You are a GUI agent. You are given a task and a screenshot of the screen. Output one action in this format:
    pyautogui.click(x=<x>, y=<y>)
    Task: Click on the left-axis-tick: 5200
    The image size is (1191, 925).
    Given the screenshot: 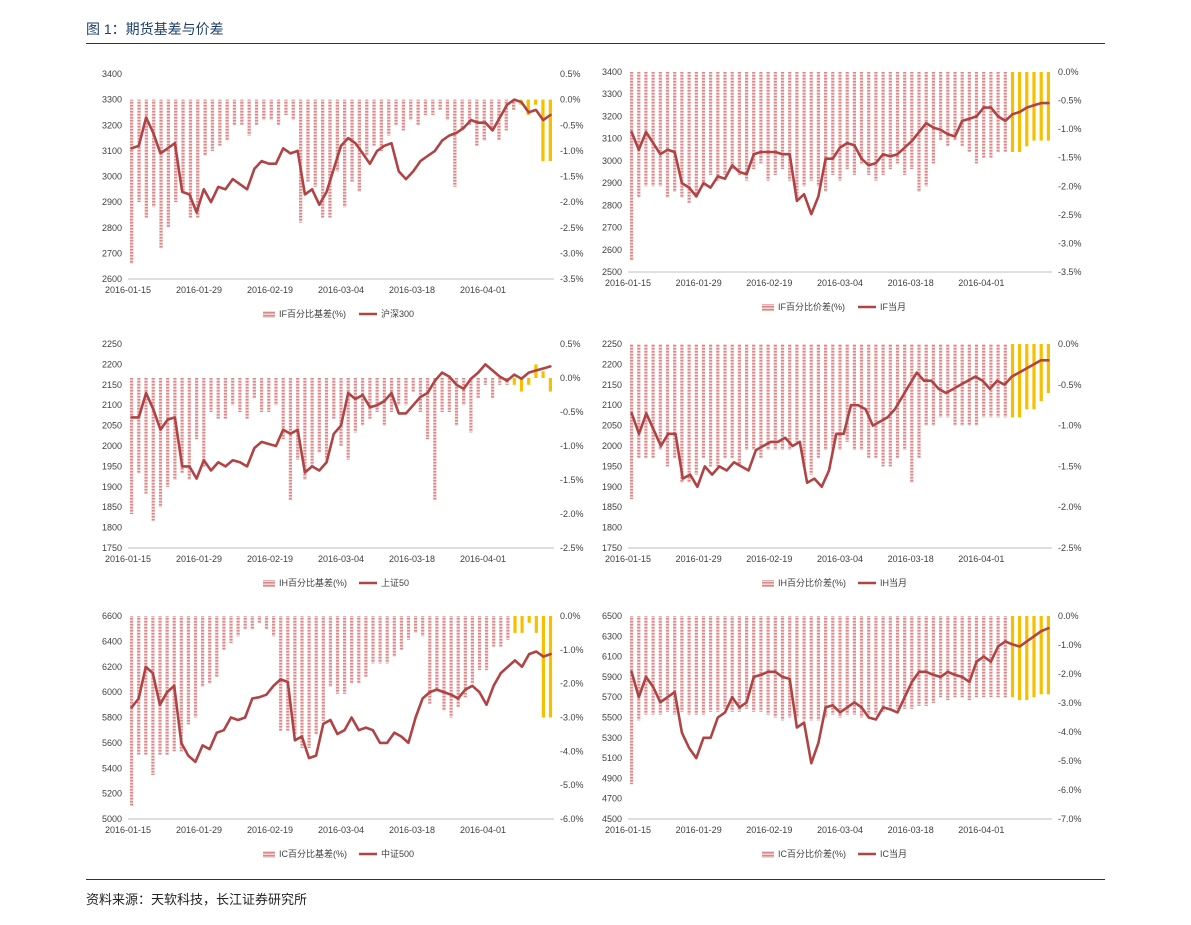 What is the action you would take?
    pyautogui.click(x=112, y=794)
    